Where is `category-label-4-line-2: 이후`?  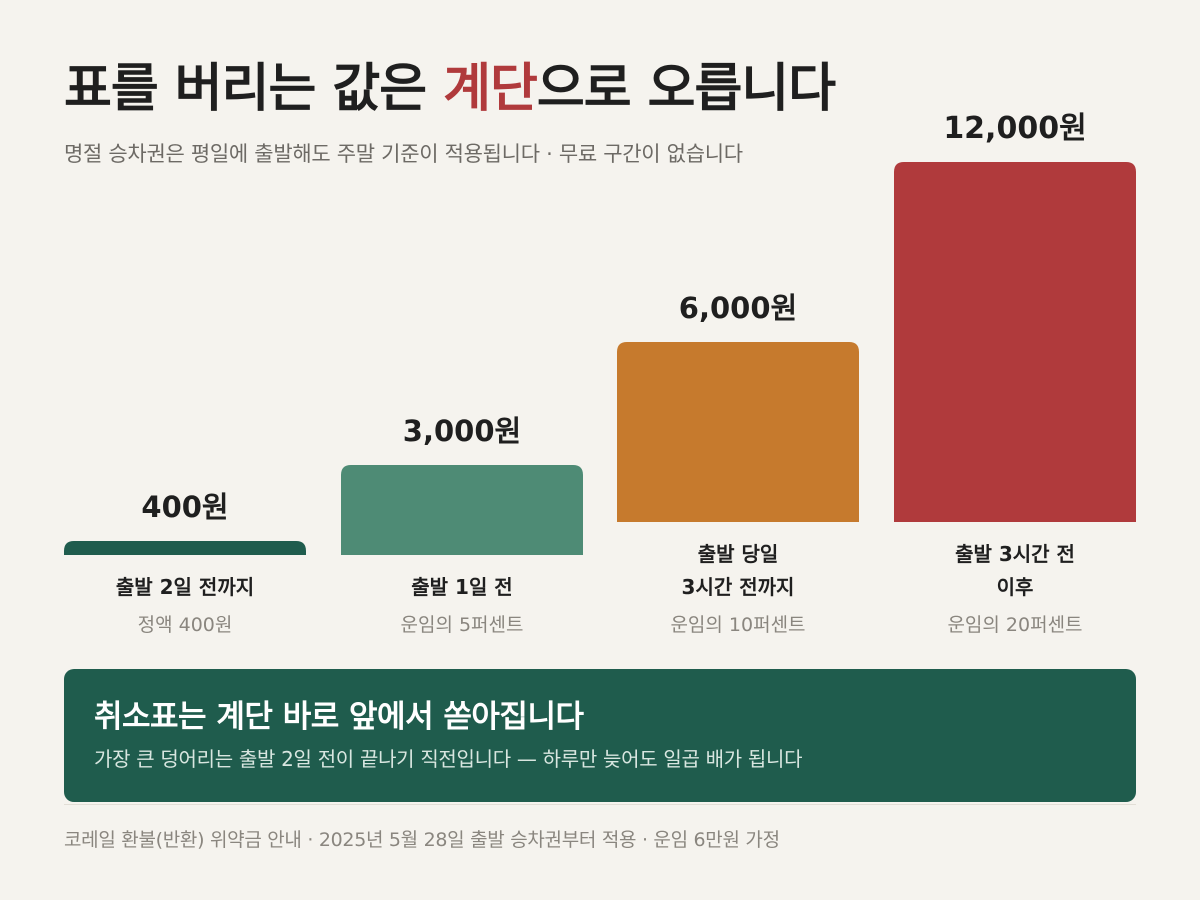
category-label-4-line-2: 이후 is located at coordinates (1015, 587).